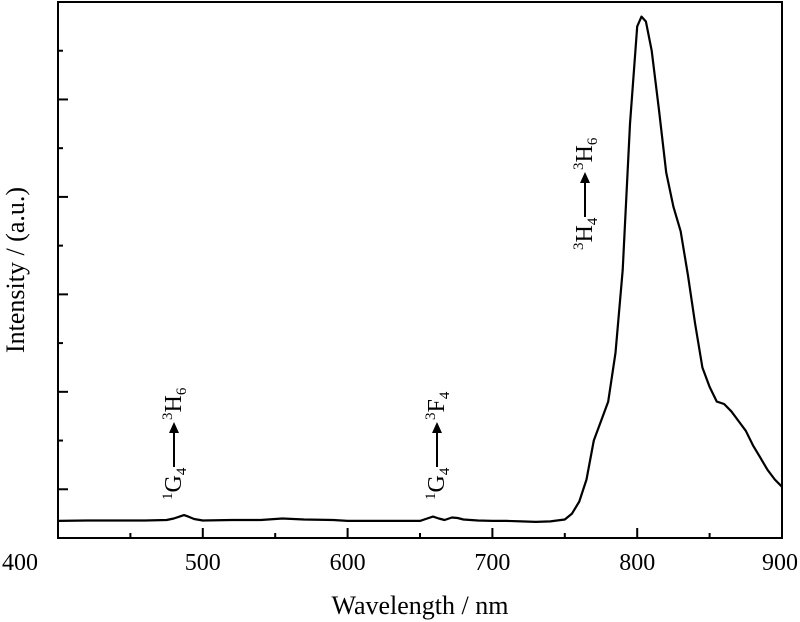 The height and width of the screenshot is (622, 800). I want to click on x-tick-label-900: 900, so click(780, 563).